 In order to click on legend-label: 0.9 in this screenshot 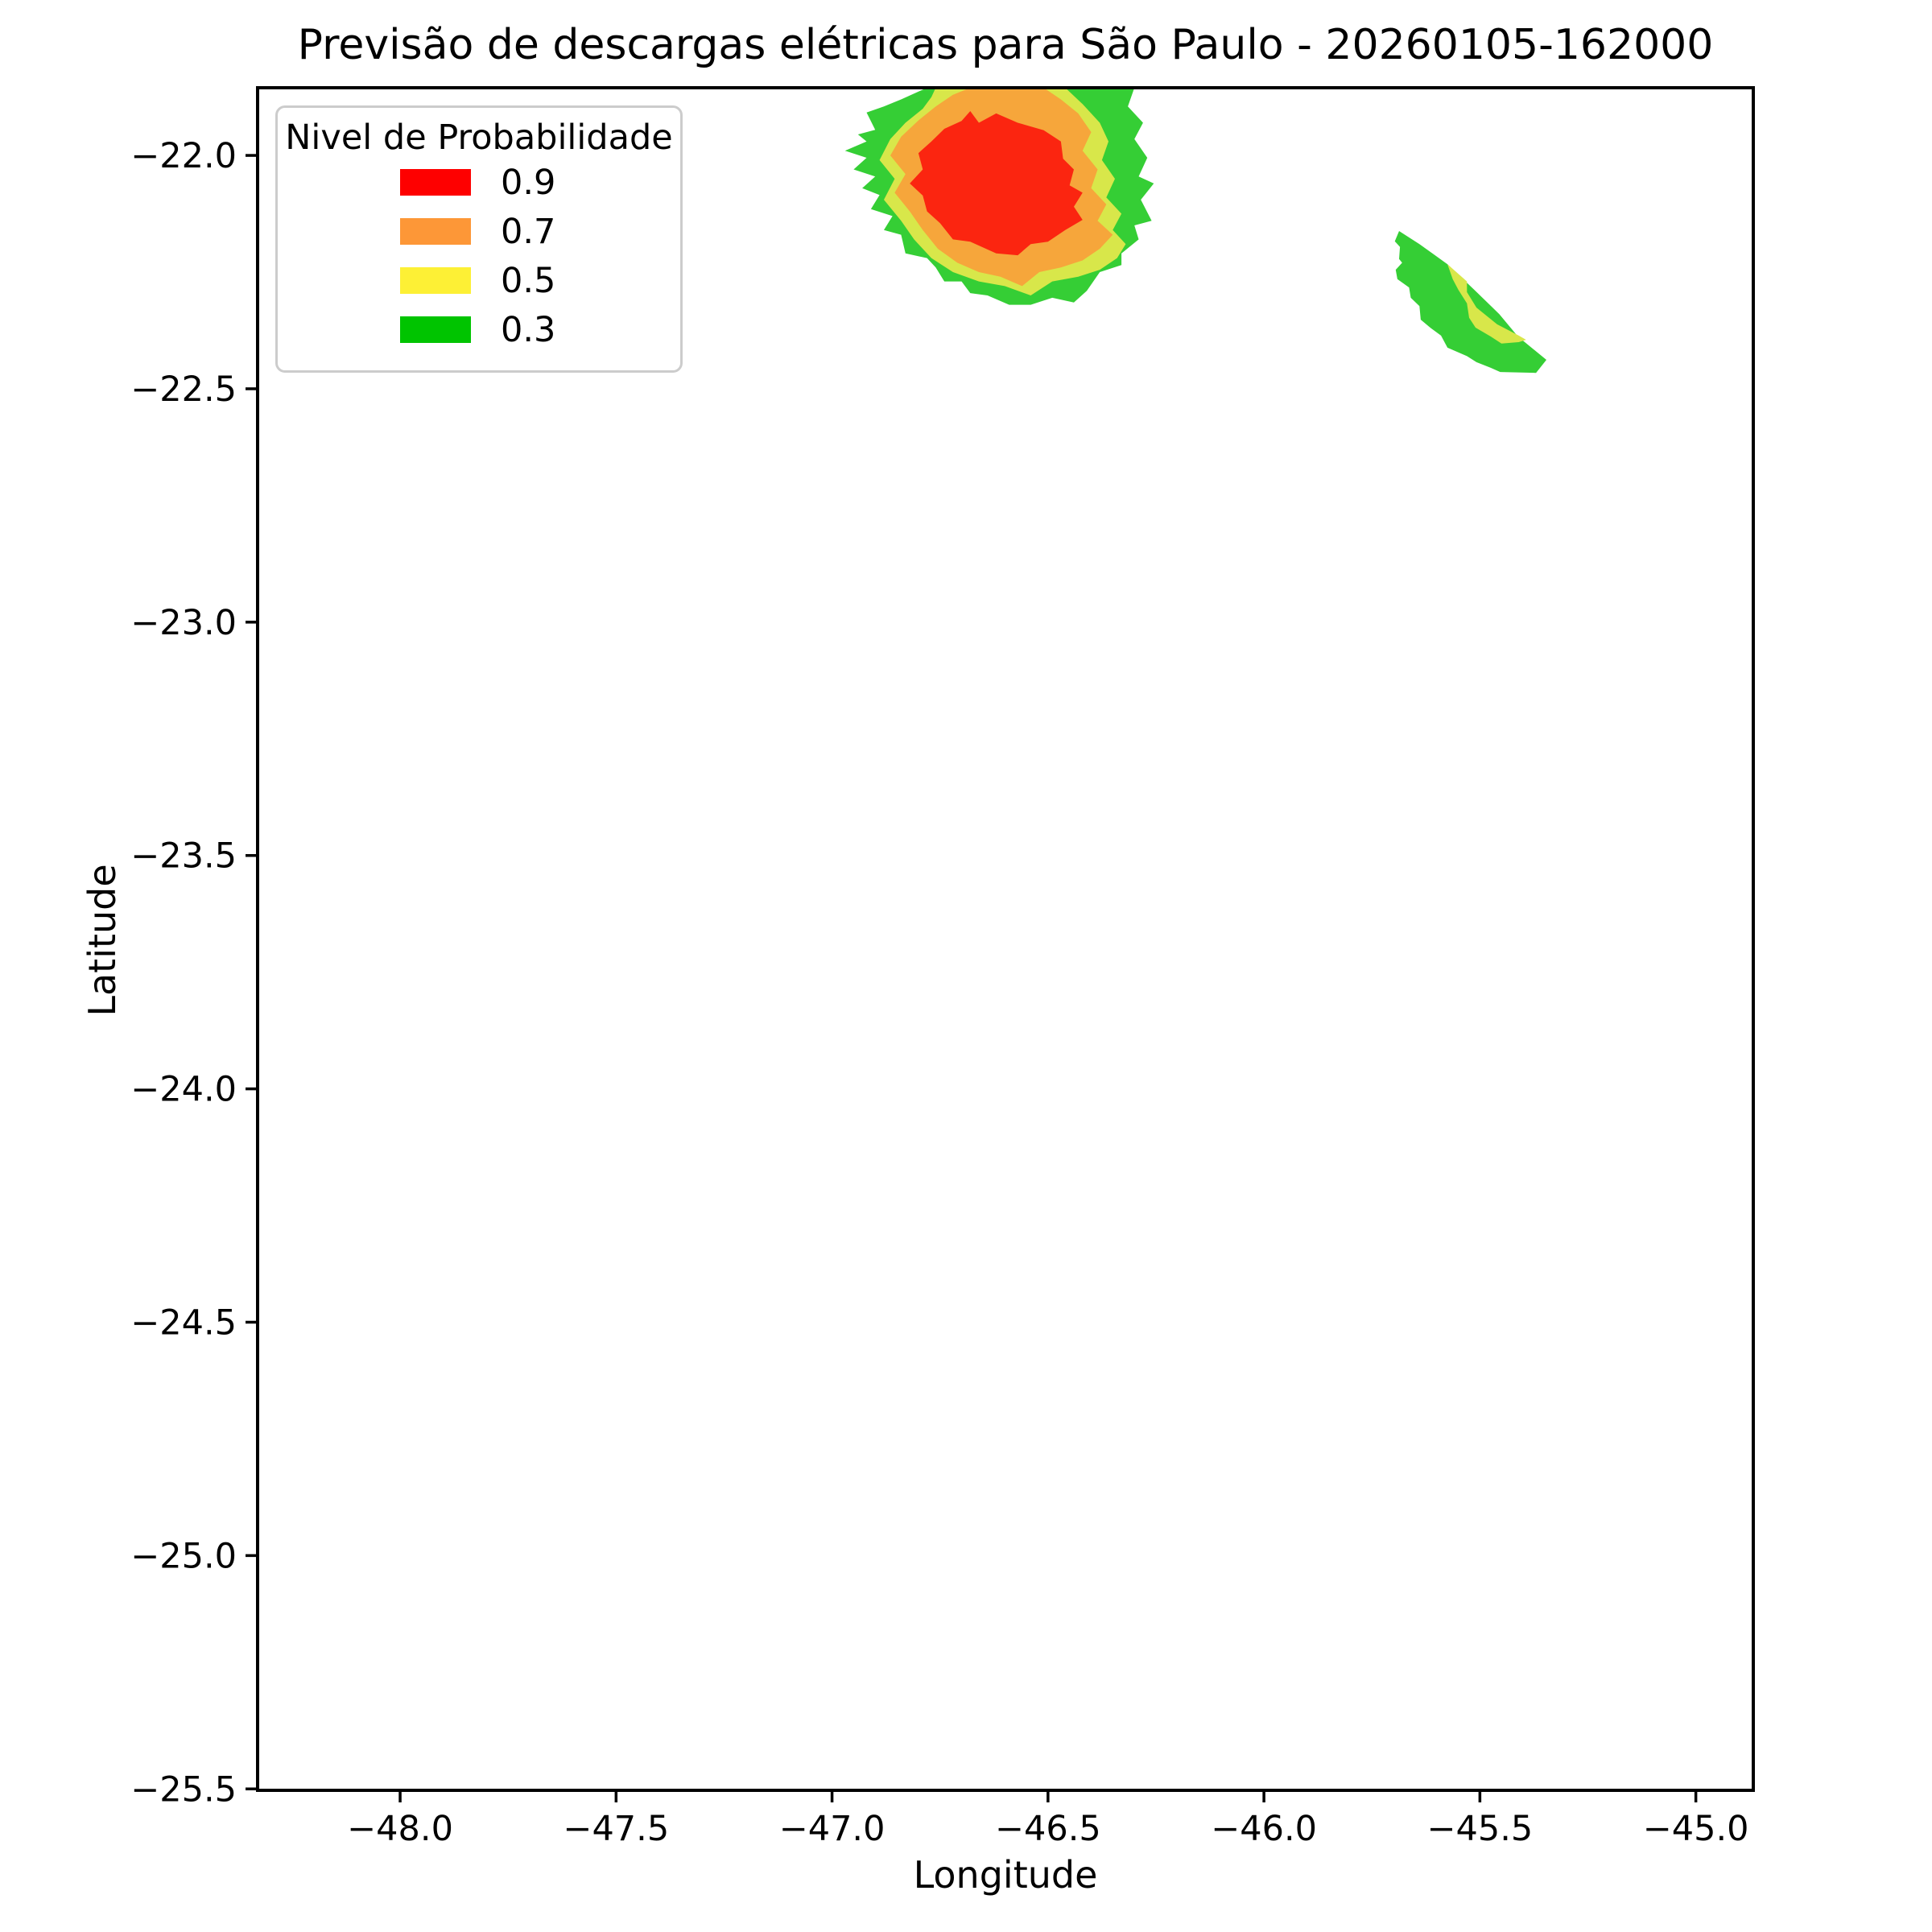, I will do `click(528, 182)`.